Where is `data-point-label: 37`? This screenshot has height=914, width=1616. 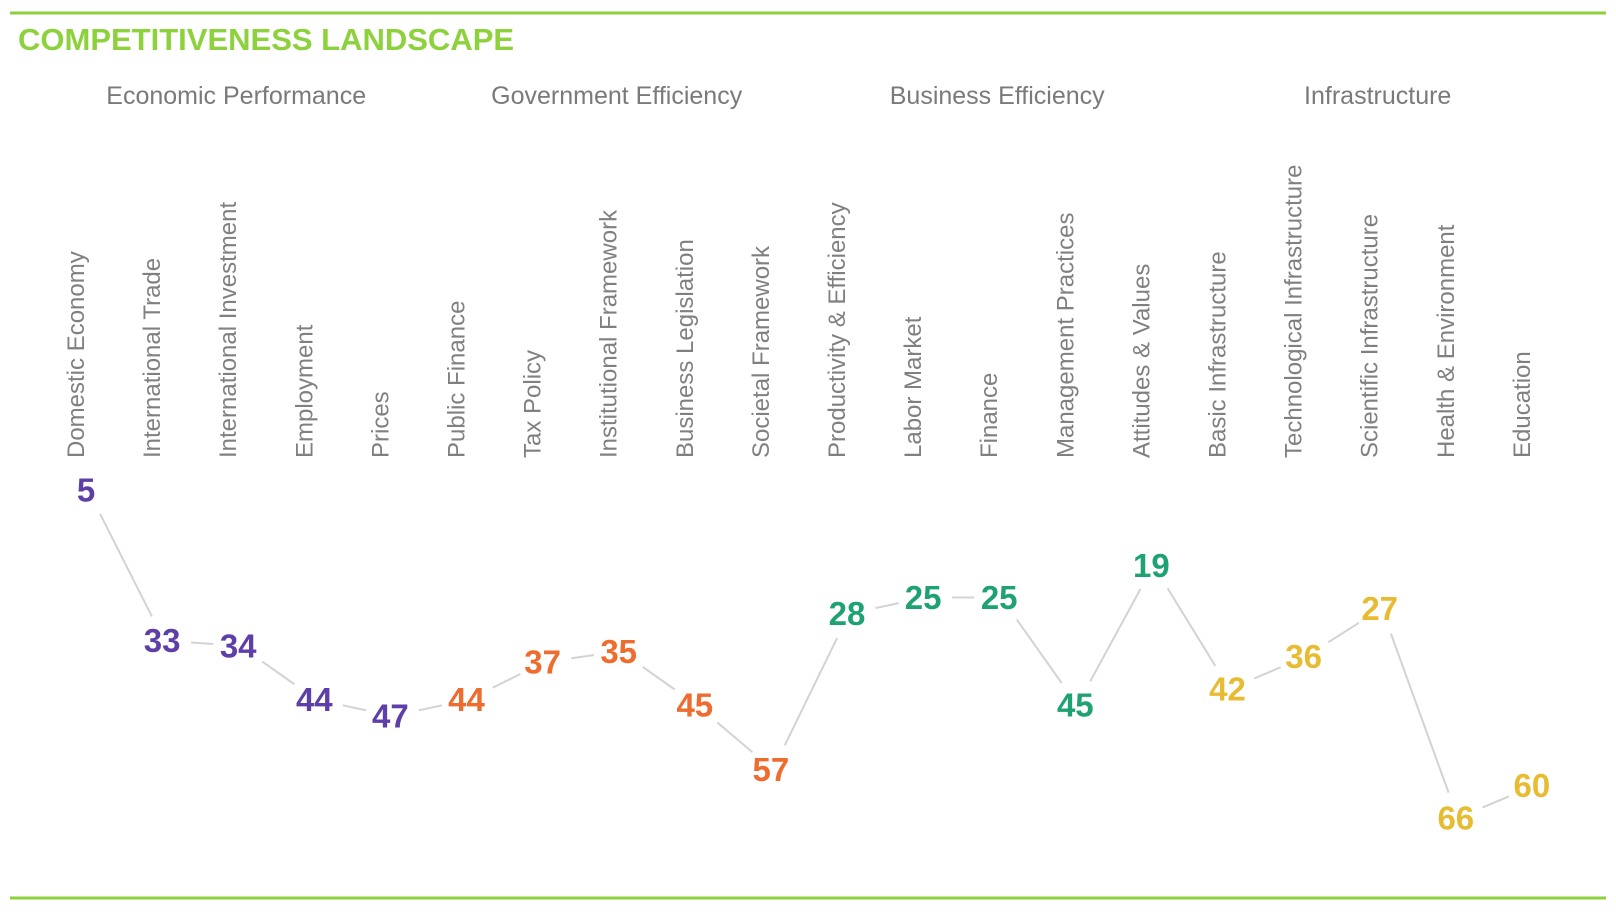
data-point-label: 37 is located at coordinates (542, 662).